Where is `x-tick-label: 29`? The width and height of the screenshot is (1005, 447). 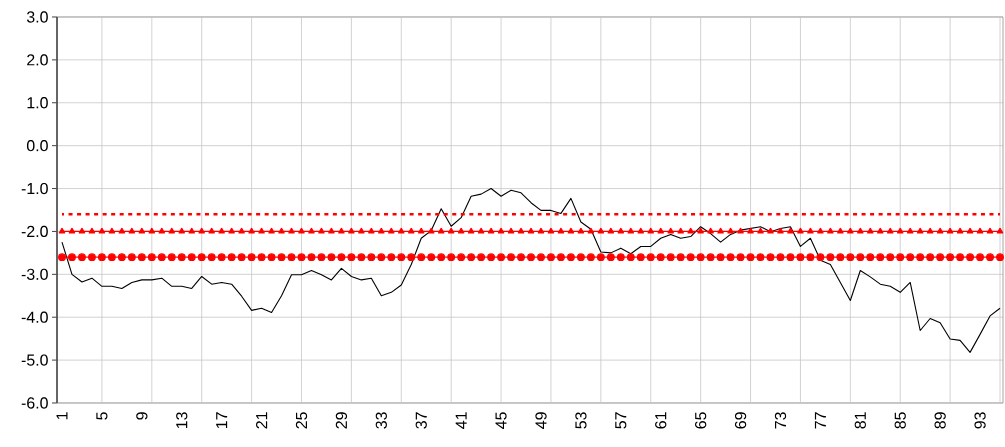
x-tick-label: 29 is located at coordinates (341, 420).